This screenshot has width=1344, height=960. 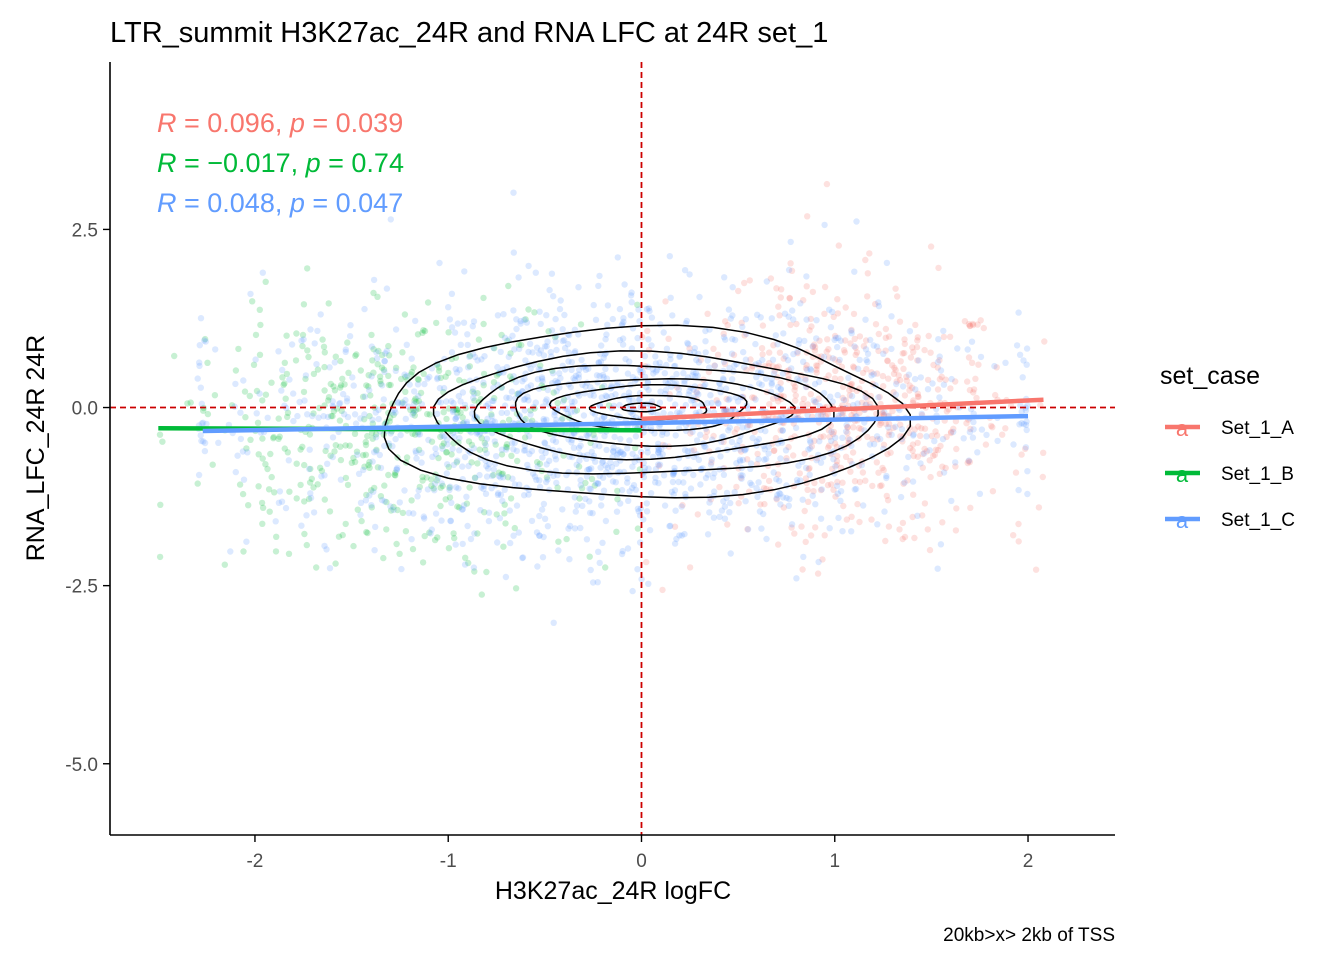 What do you see at coordinates (1229, 474) in the screenshot?
I see `legend-item-set-1-b: a Set_1_B` at bounding box center [1229, 474].